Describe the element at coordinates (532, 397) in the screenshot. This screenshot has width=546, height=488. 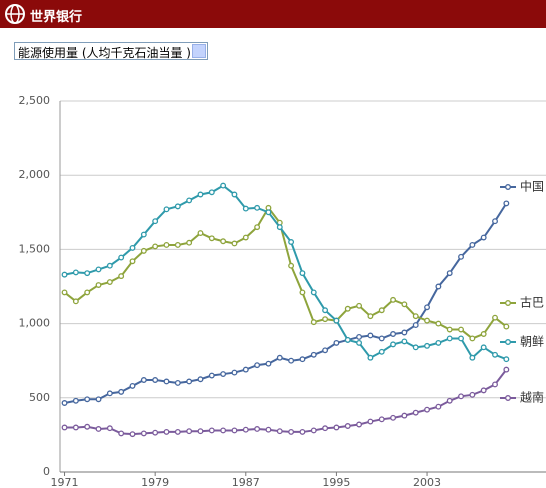
I see `legend-label: 越南` at that location.